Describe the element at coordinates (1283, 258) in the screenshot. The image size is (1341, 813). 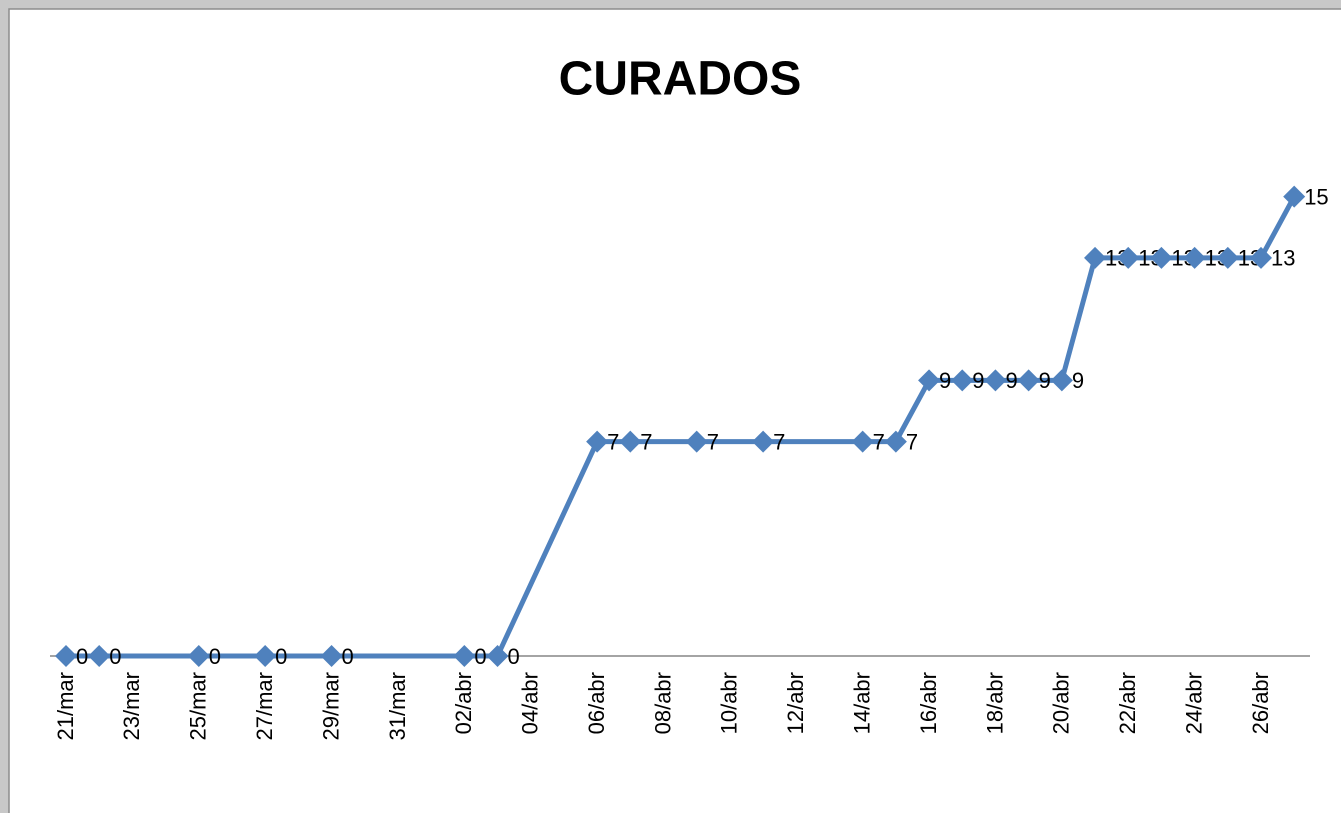
I see `data-label: 13` at that location.